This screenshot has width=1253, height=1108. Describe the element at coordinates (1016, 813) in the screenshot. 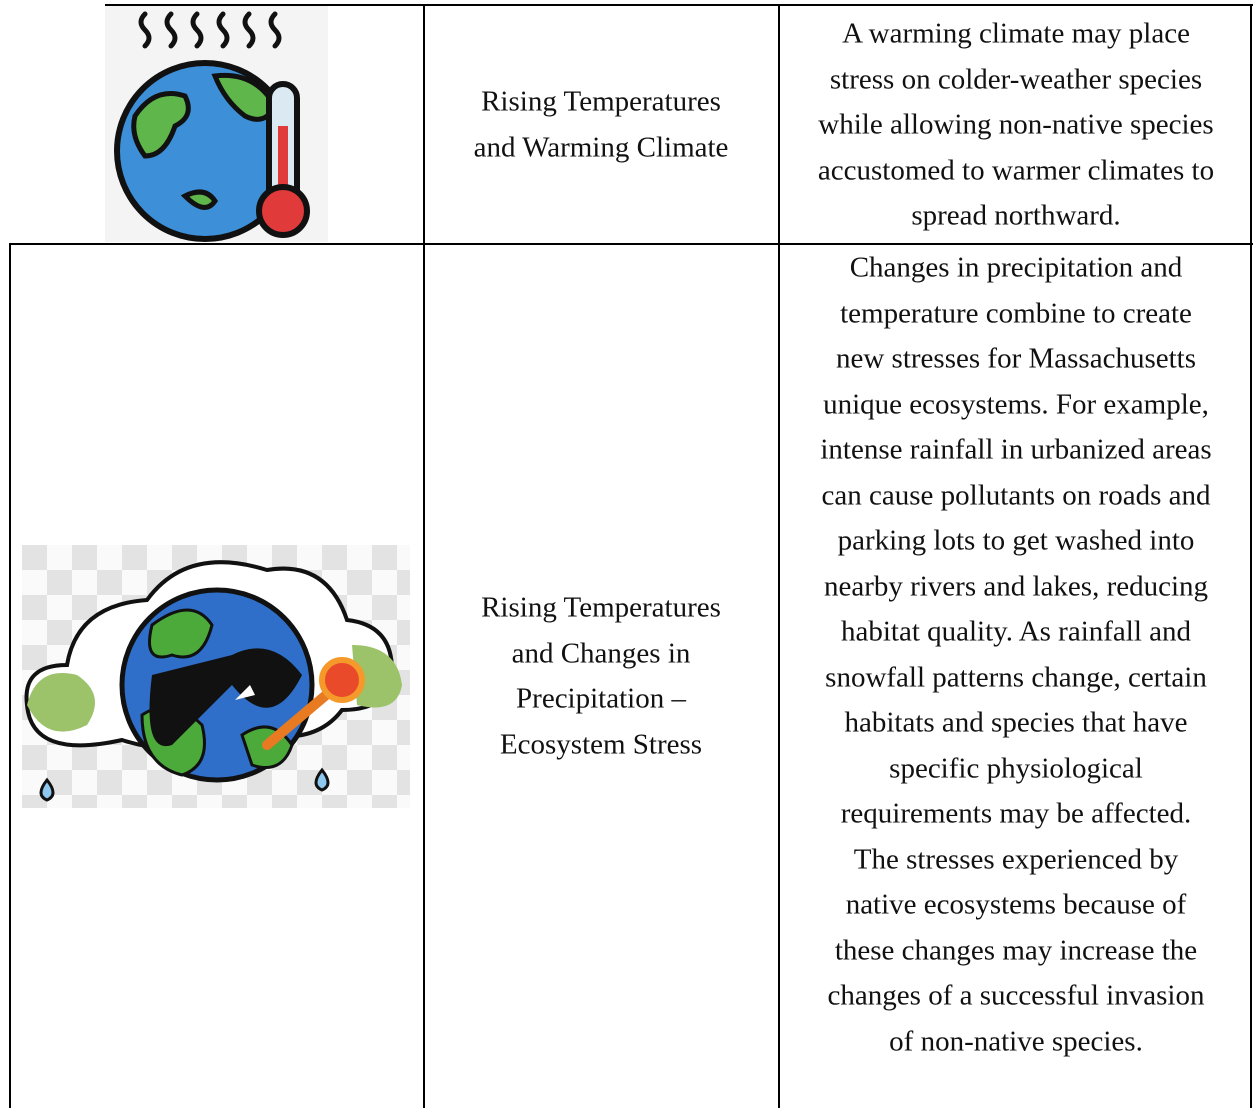

I see `description-text: requirements may be affected.` at that location.